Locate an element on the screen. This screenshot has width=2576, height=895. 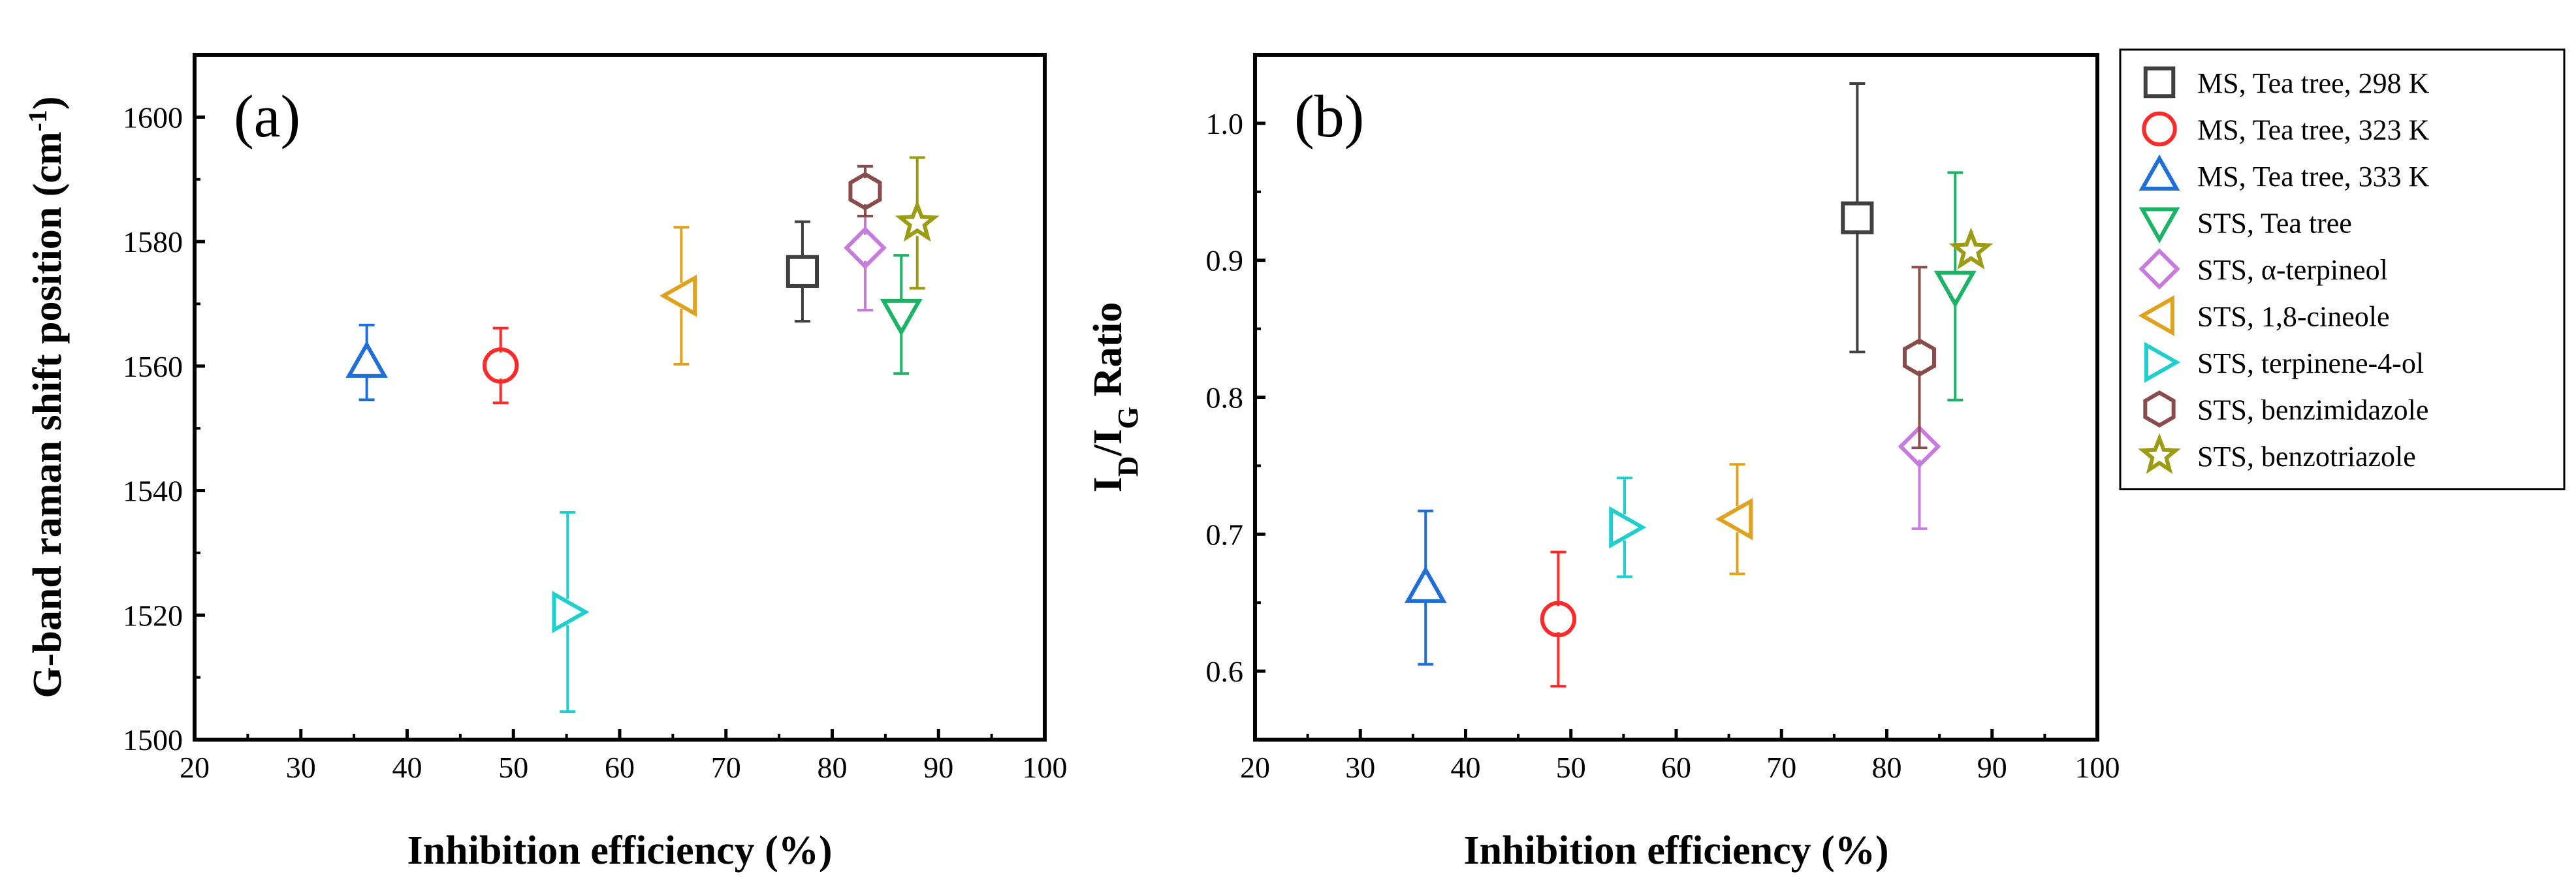
legend-entry-sts-alpha-terpineol-marker is located at coordinates (2160, 269).